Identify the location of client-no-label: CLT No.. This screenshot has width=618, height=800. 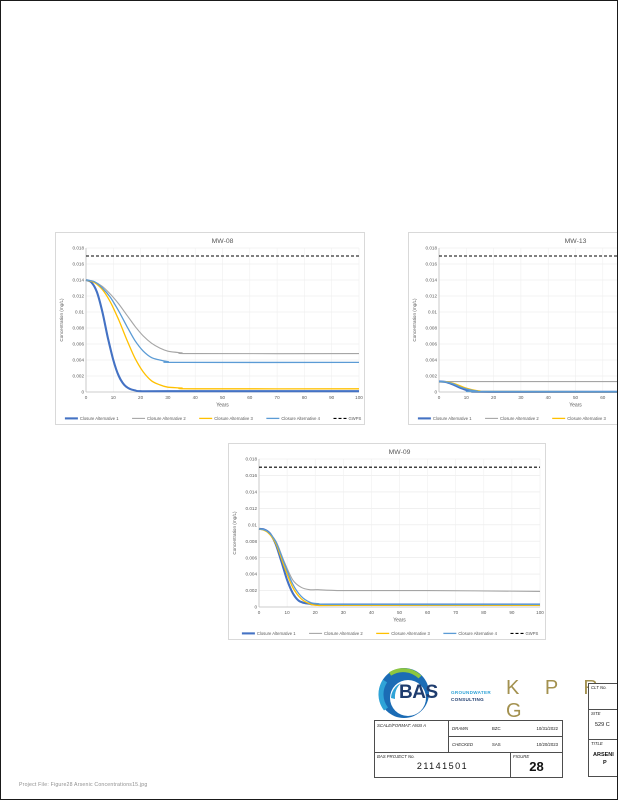
(599, 687).